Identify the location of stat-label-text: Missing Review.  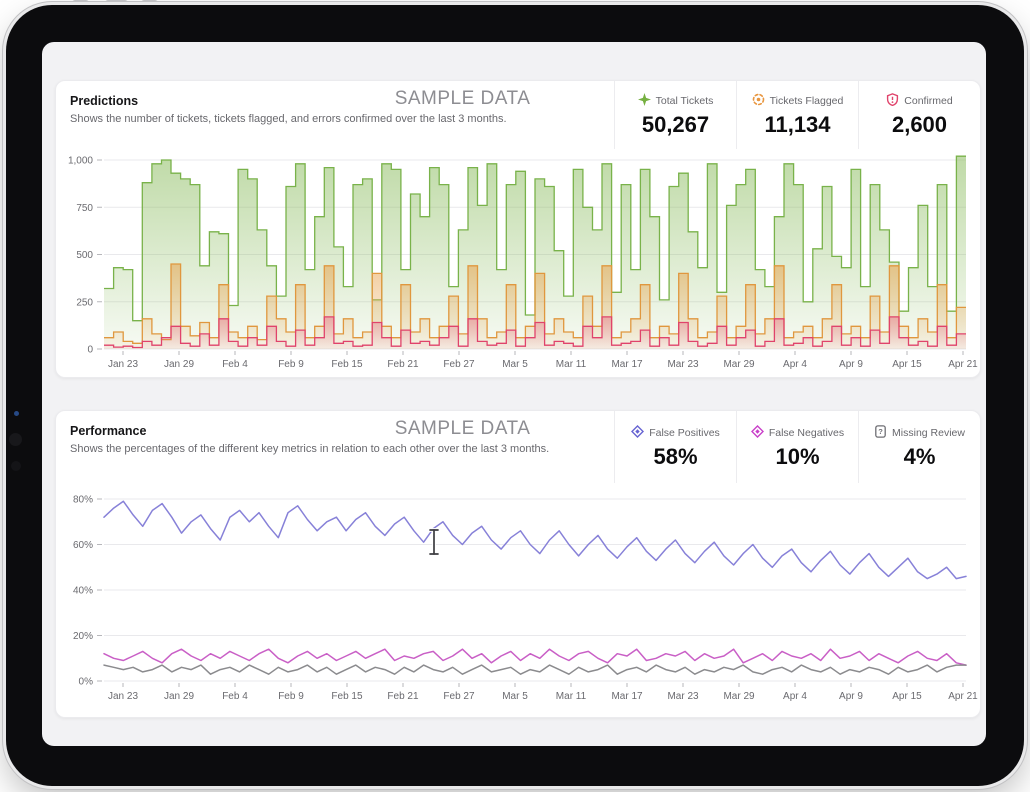
(928, 432).